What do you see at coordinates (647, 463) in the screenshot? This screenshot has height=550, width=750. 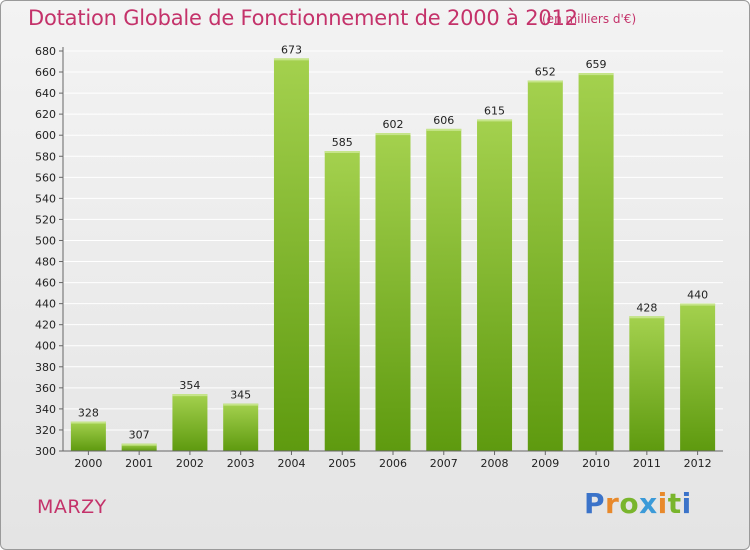 I see `x-tick-label: 2011` at bounding box center [647, 463].